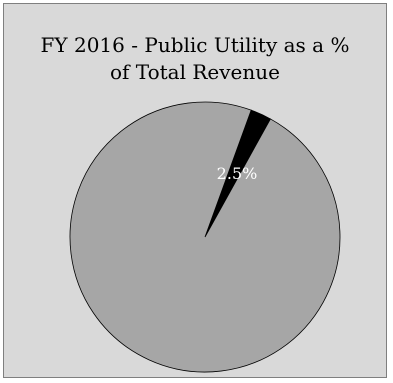 The height and width of the screenshot is (383, 393). What do you see at coordinates (237, 173) in the screenshot?
I see `pie-data-label: 2.5%` at bounding box center [237, 173].